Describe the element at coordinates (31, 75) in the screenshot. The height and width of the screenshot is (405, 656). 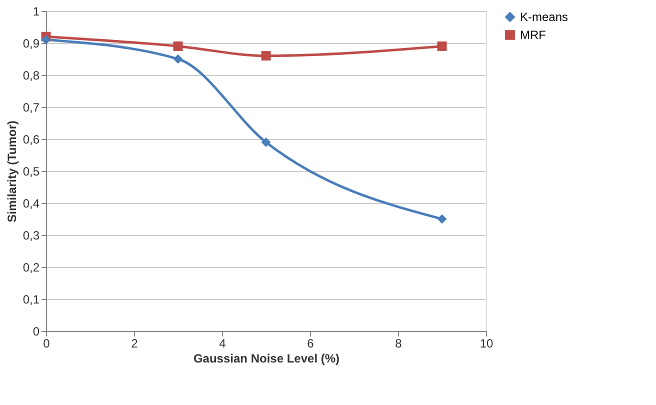
I see `y-tick-label: 0,8` at that location.